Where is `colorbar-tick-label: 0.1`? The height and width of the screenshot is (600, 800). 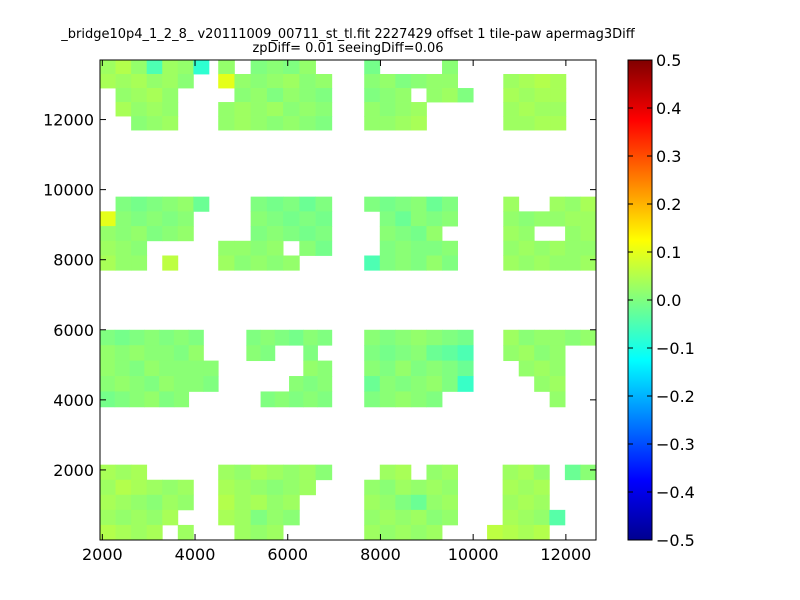 colorbar-tick-label: 0.1 is located at coordinates (668, 252).